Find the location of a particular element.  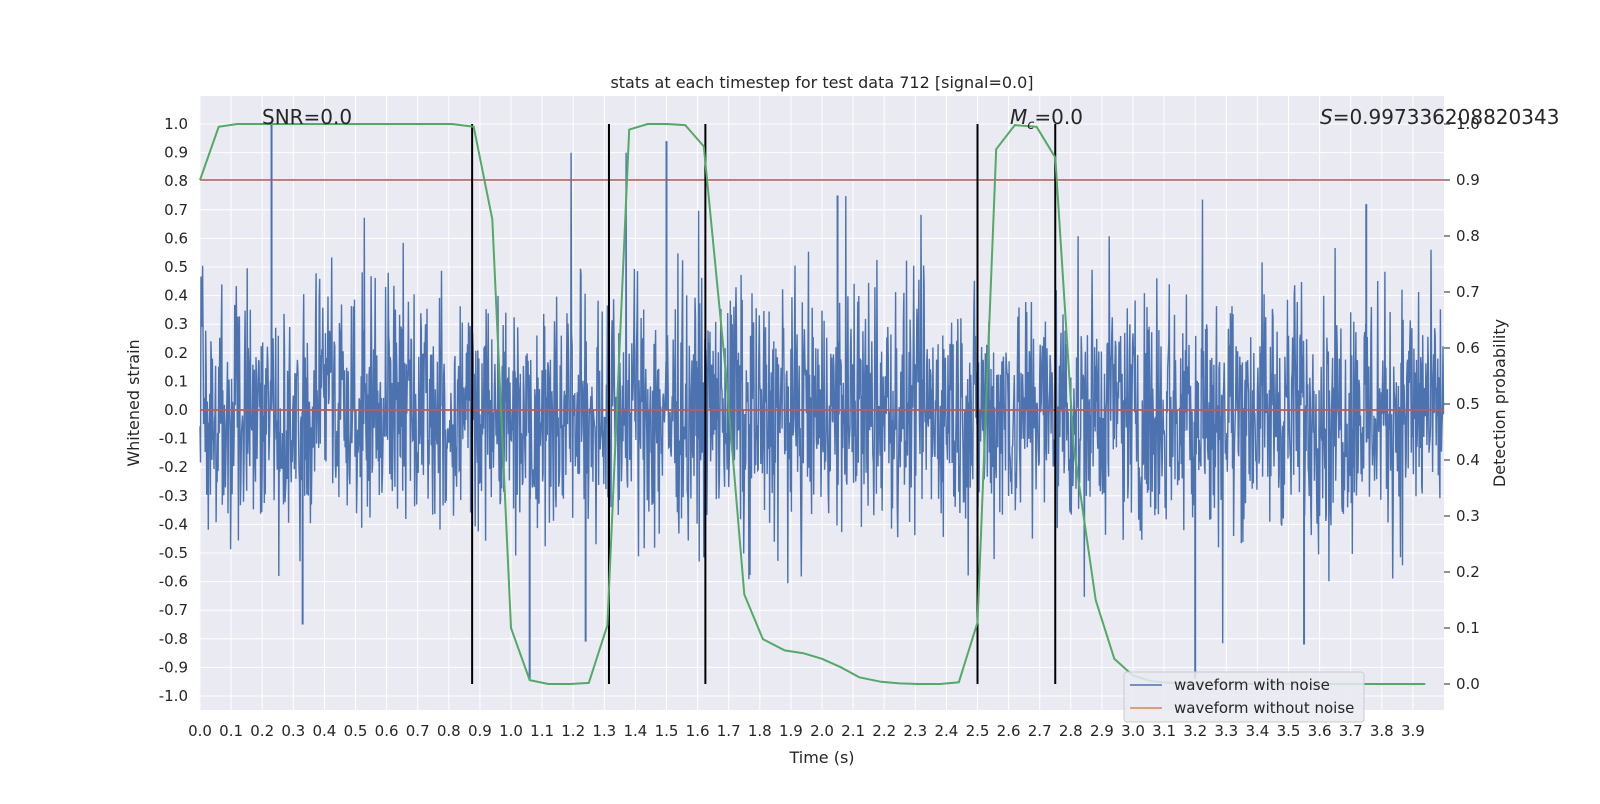

x-tick-label: 0.1 is located at coordinates (231, 731).